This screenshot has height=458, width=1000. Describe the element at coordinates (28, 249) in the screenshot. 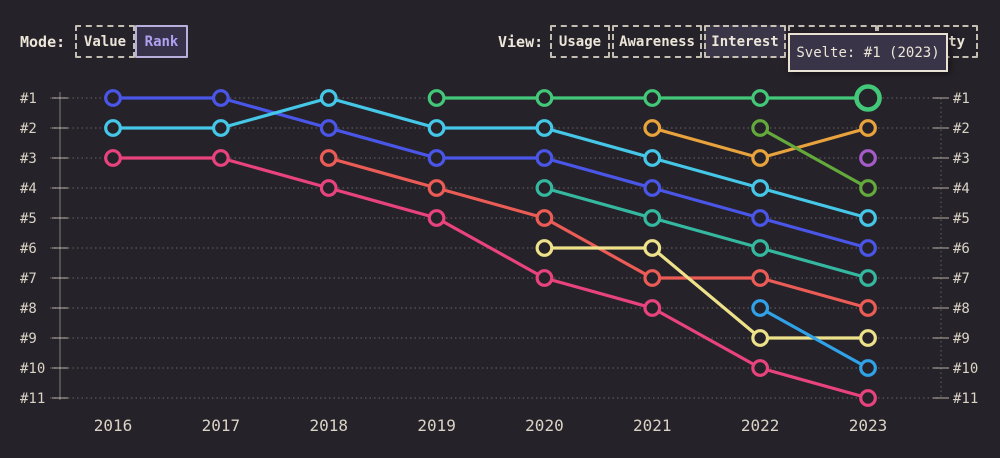

I see `rank-label-left: #6` at that location.